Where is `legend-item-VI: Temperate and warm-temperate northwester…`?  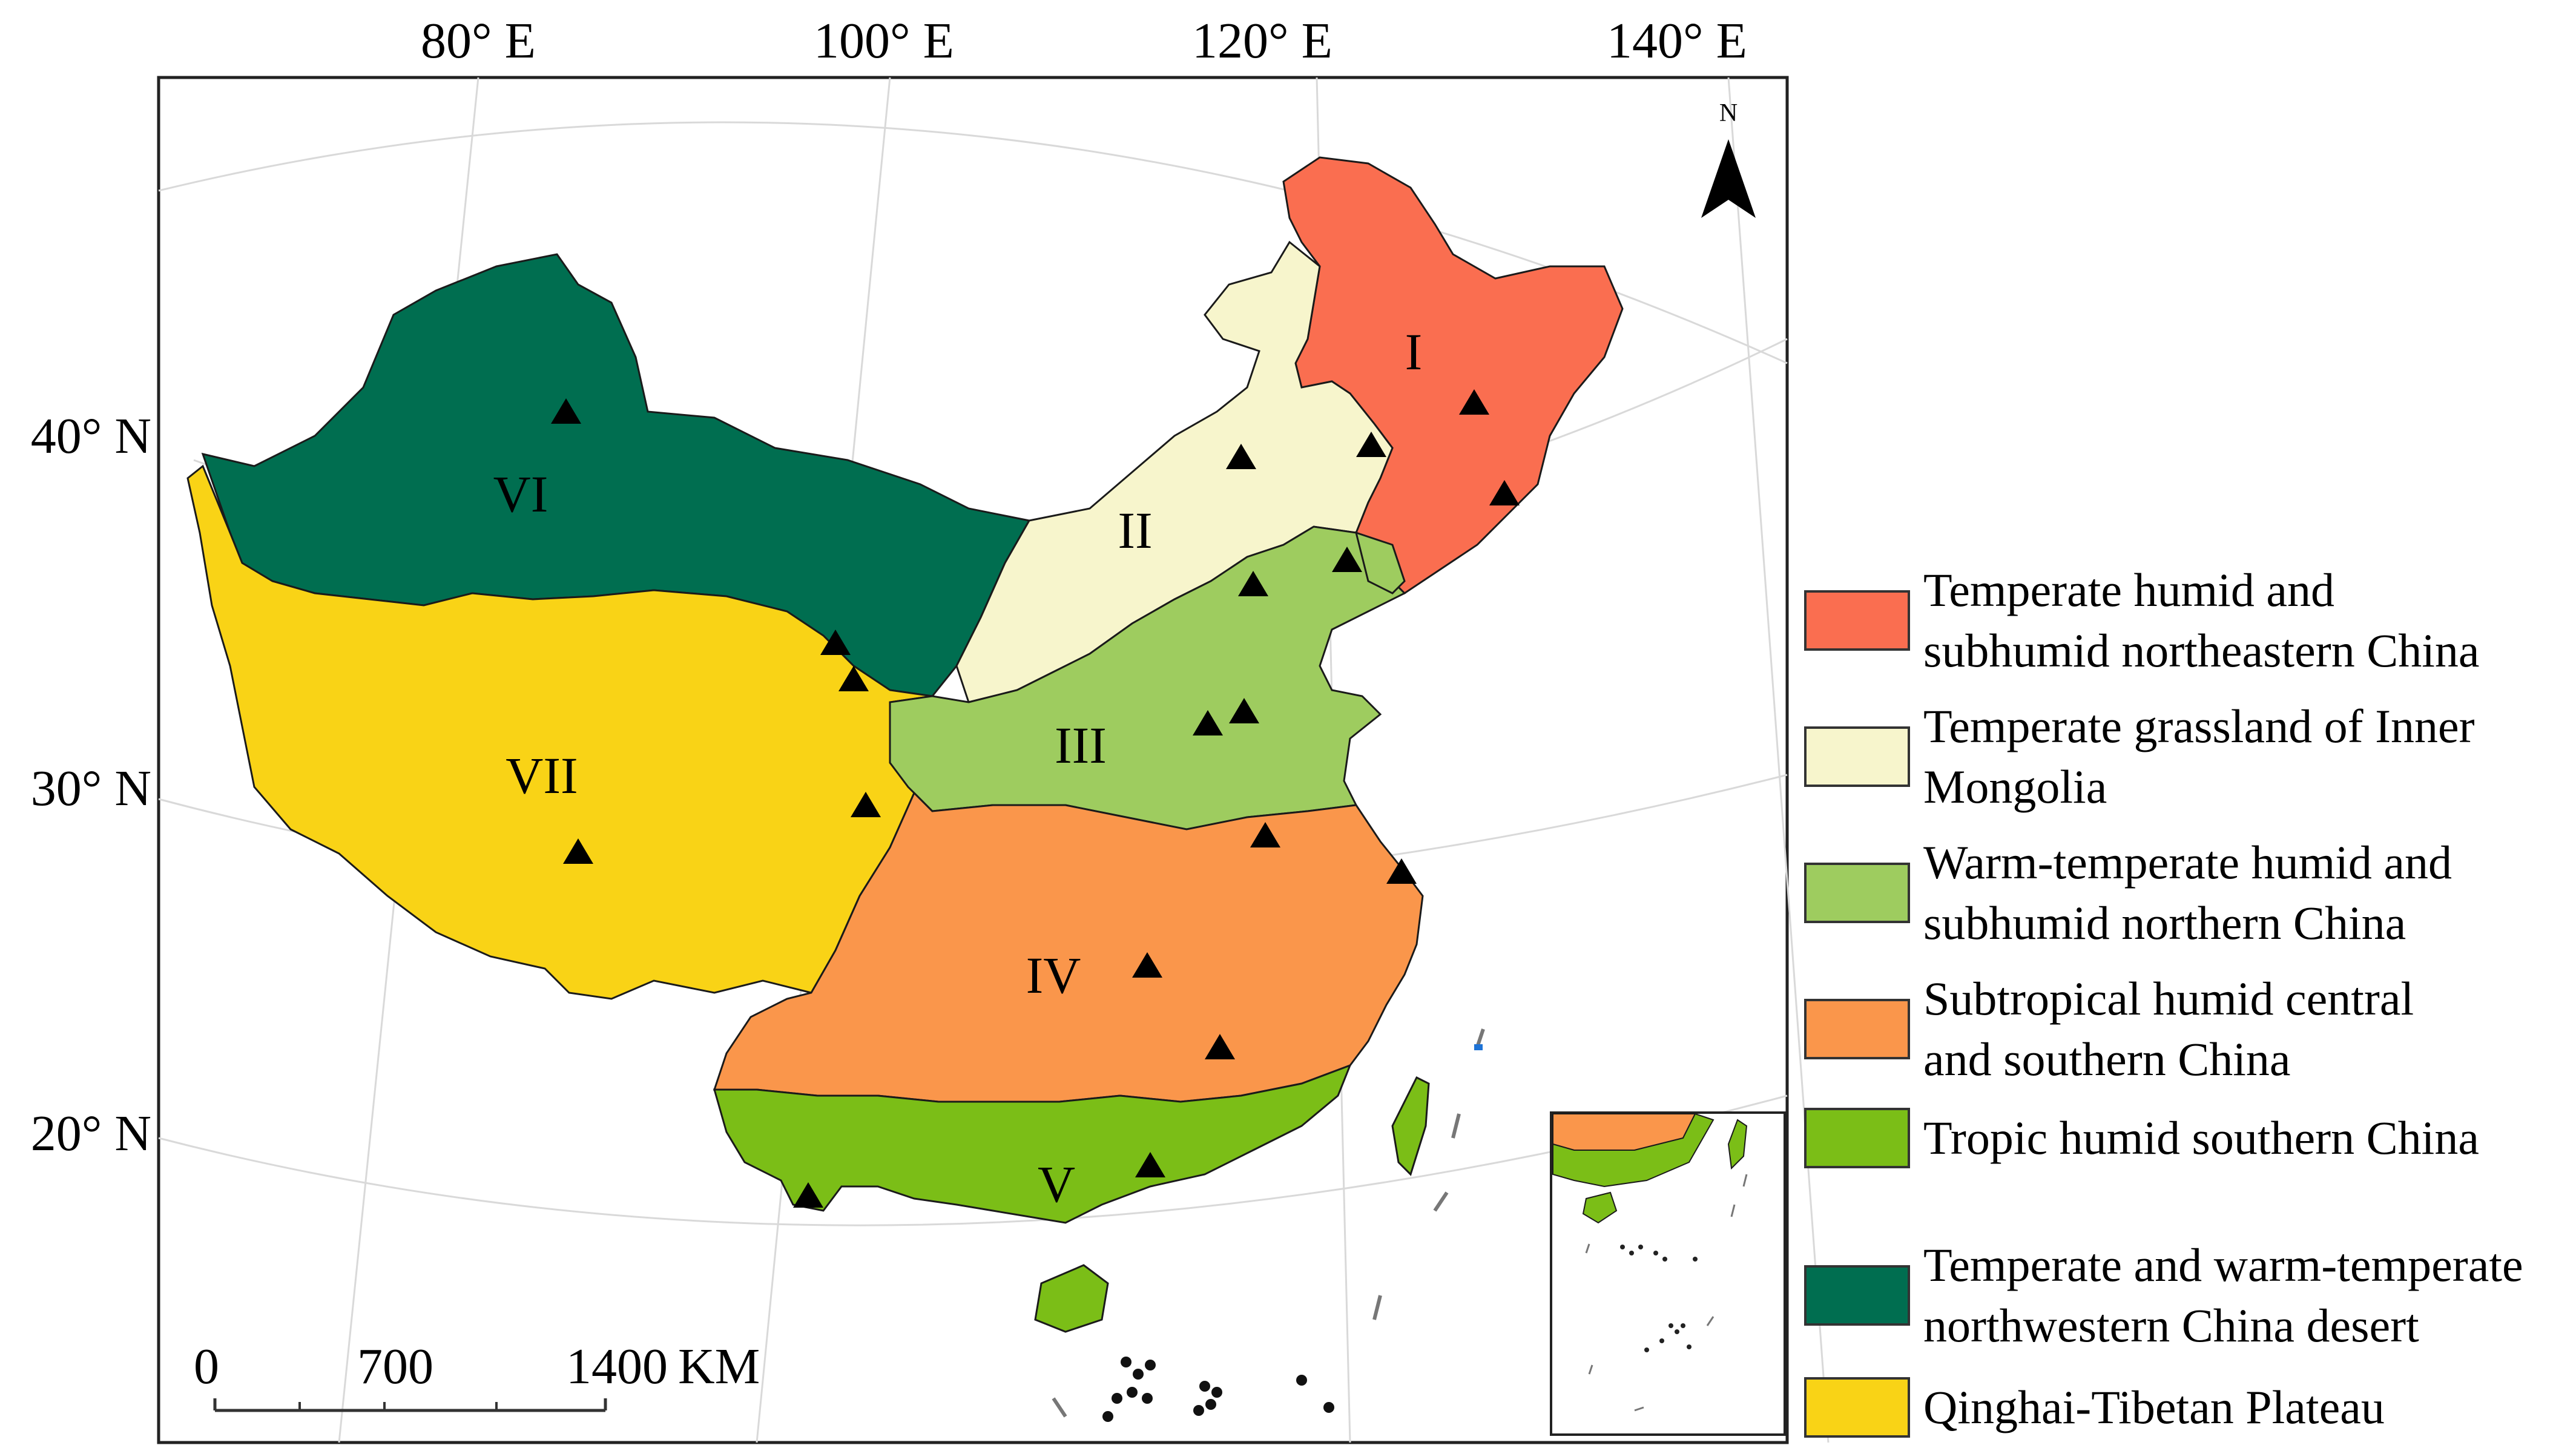 legend-item-VI: Temperate and warm-temperate northwester… is located at coordinates (2163, 1295).